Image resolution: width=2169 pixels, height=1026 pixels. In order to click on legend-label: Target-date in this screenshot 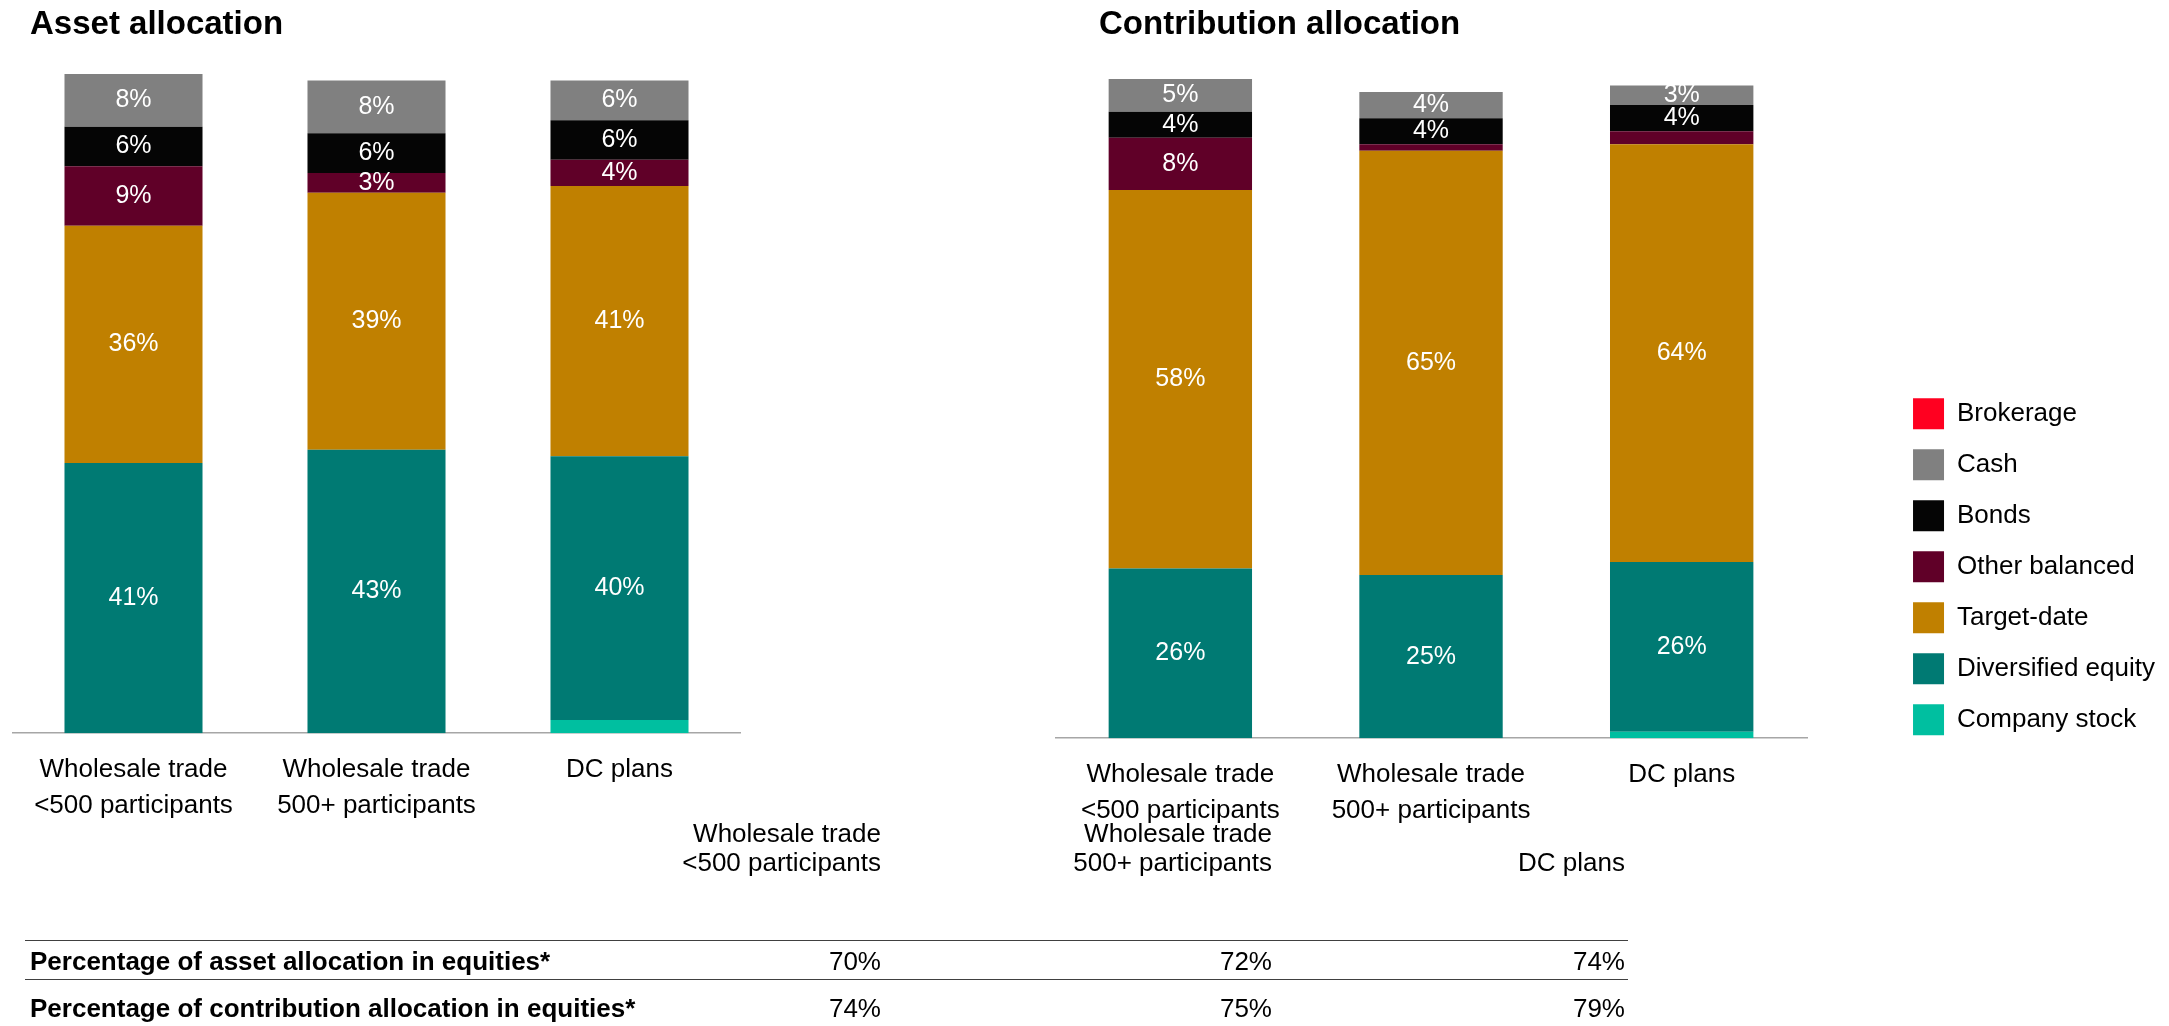, I will do `click(2023, 615)`.